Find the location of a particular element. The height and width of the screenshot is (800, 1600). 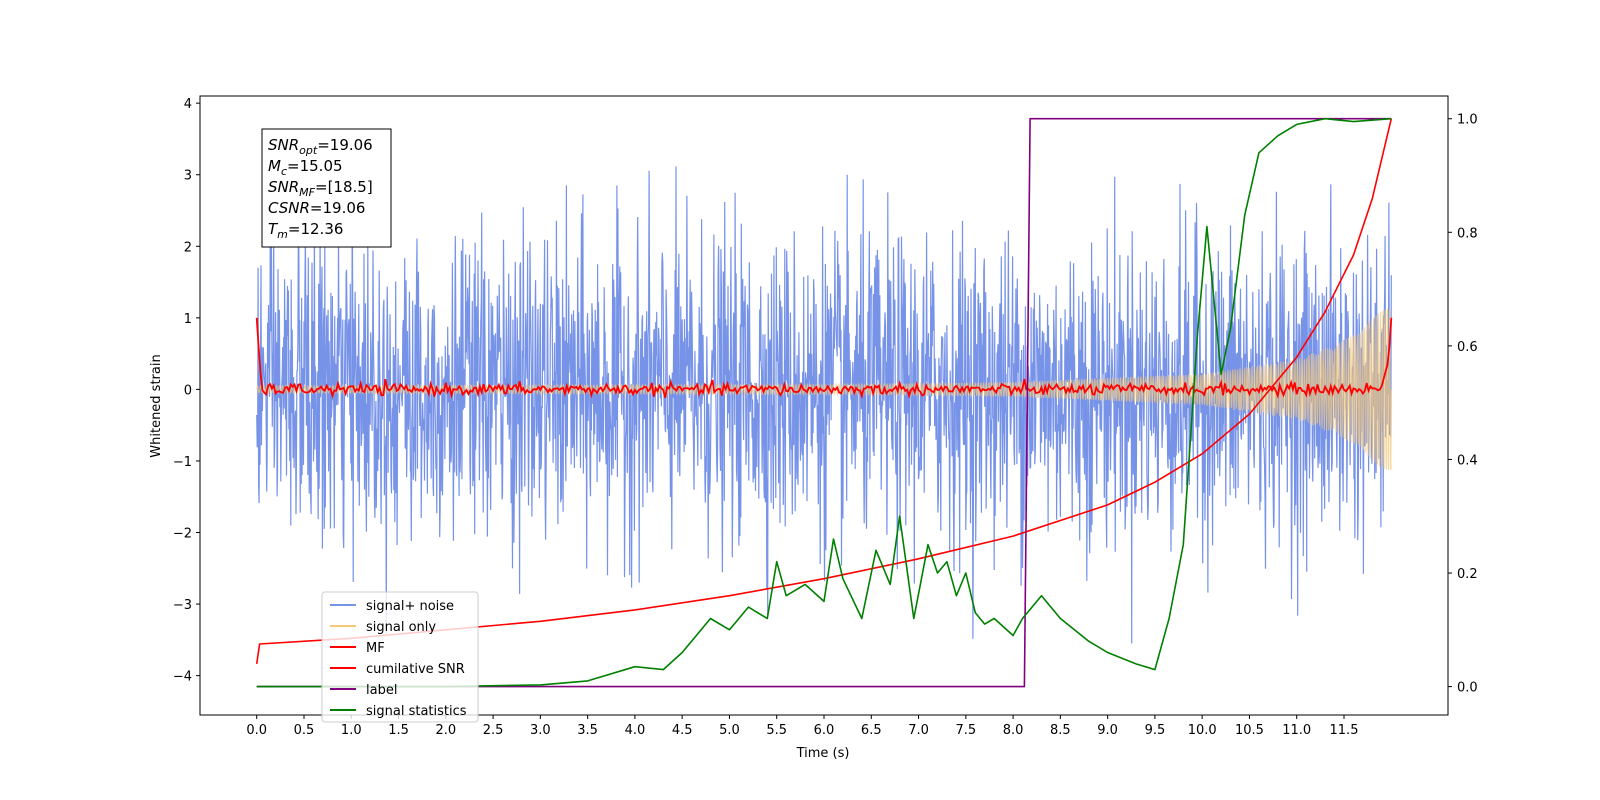

series-mf is located at coordinates (824, 358).